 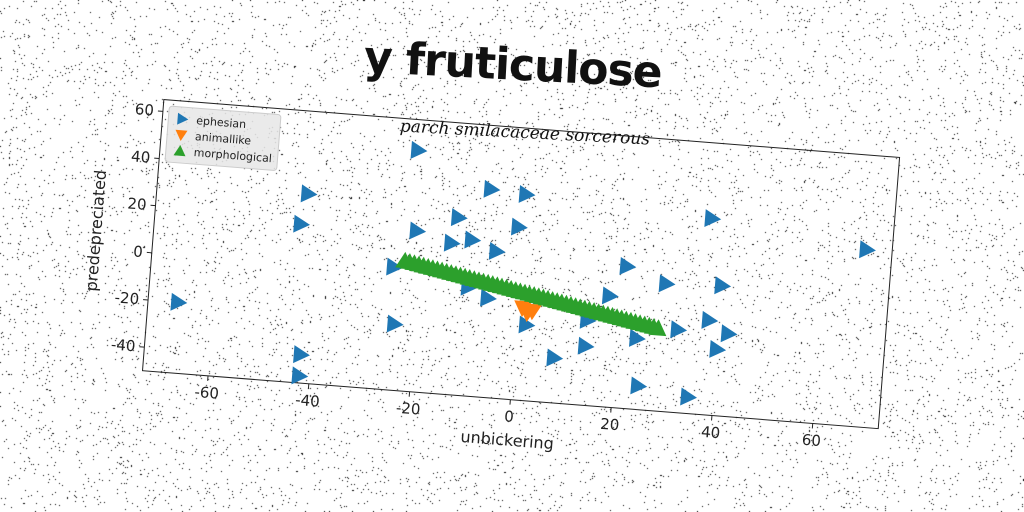 What do you see at coordinates (140, 156) in the screenshot?
I see `y-tick-label-4: 40` at bounding box center [140, 156].